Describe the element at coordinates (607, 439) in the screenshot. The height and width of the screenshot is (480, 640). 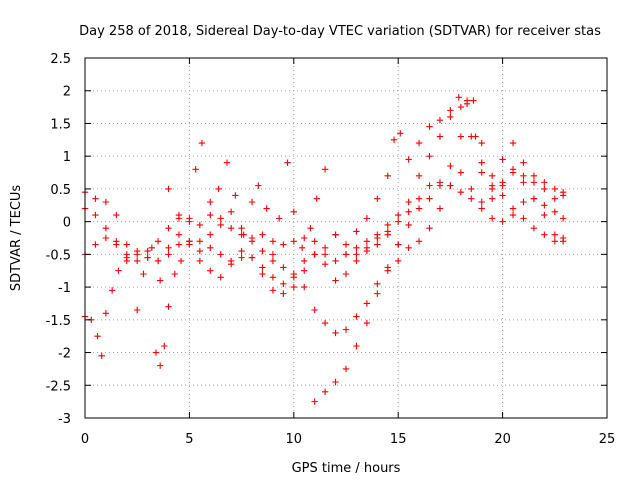
I see `x-tick-label: 25` at that location.